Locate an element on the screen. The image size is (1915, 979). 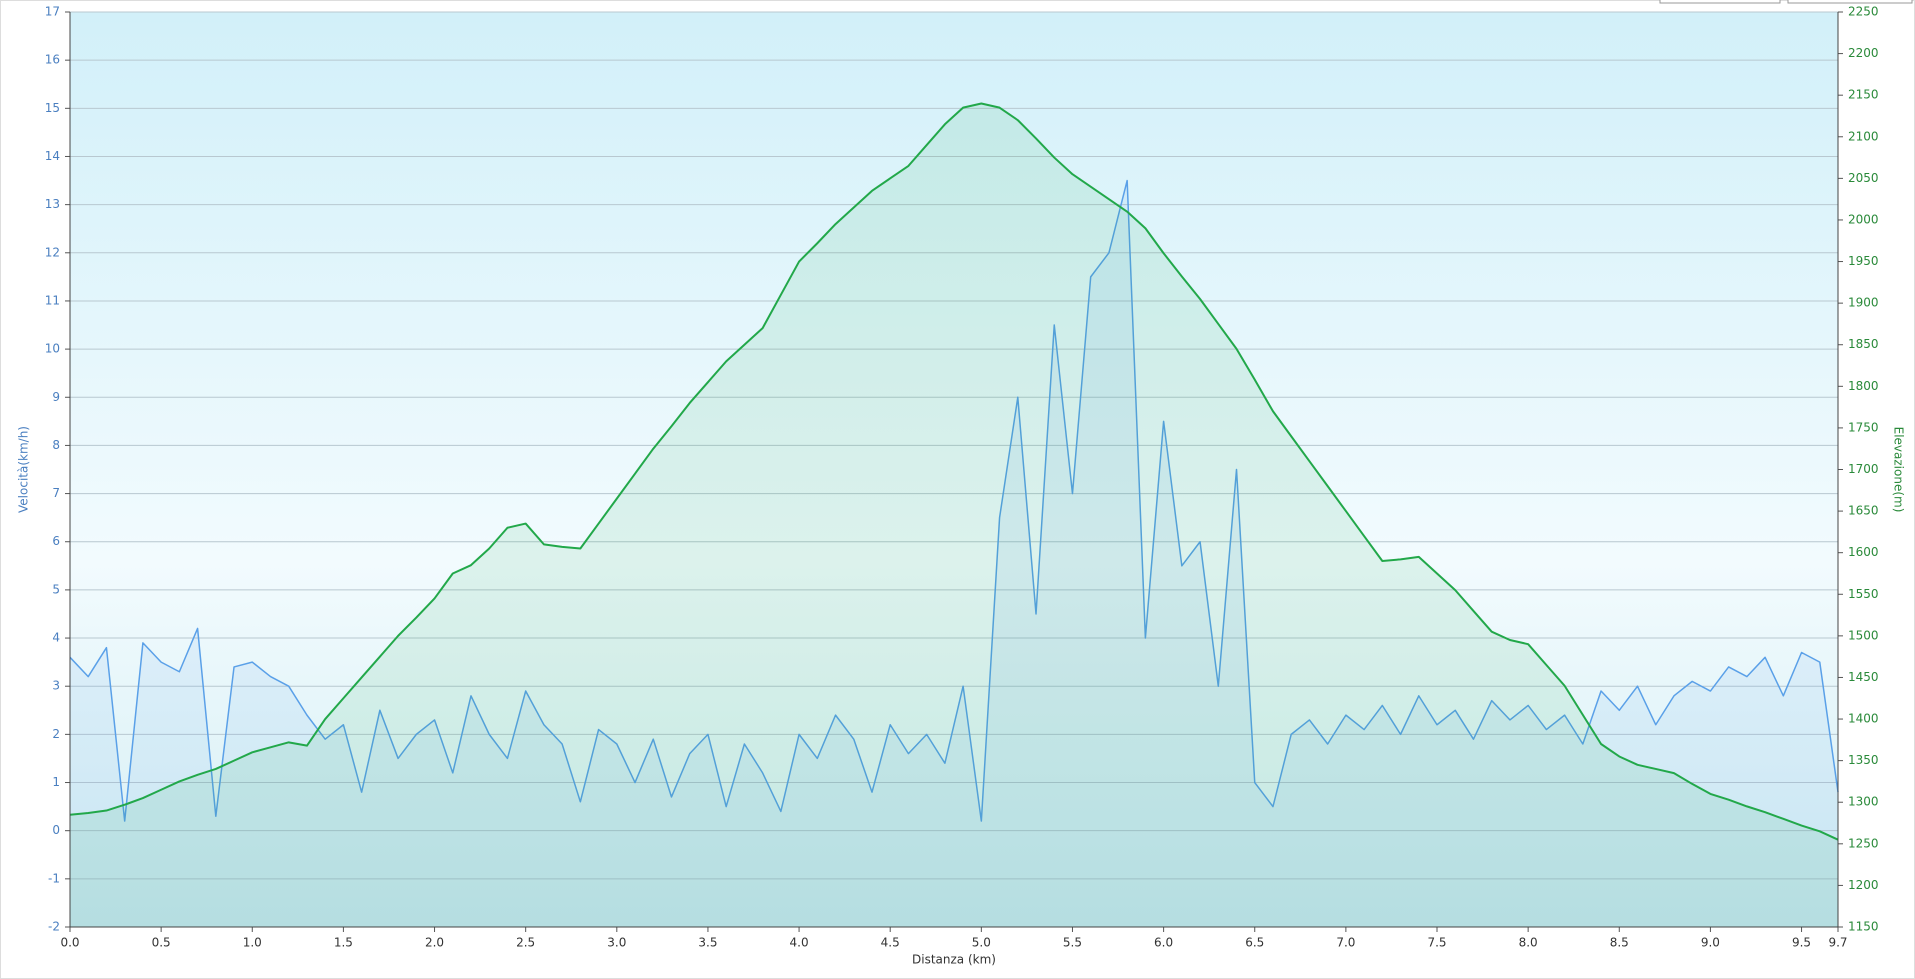
y2-tick-label: 1800 is located at coordinates (1863, 386).